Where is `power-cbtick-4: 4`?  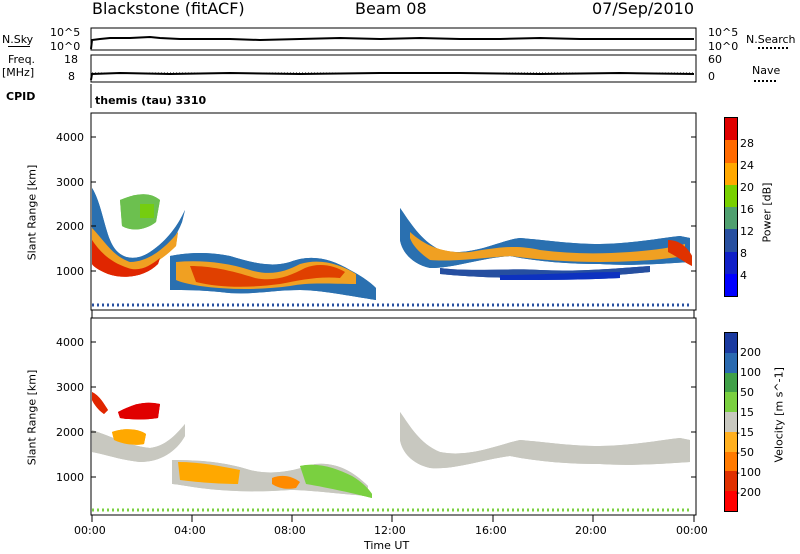
power-cbtick-4: 4 is located at coordinates (743, 275).